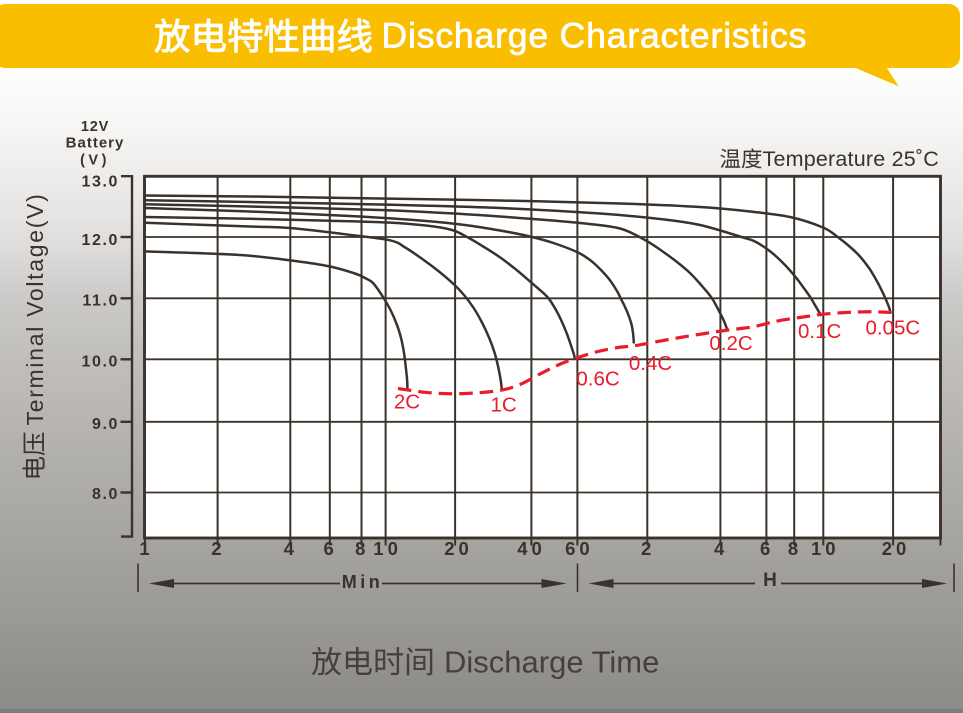 The width and height of the screenshot is (963, 713). Describe the element at coordinates (363, 582) in the screenshot. I see `svg-text: Min` at that location.